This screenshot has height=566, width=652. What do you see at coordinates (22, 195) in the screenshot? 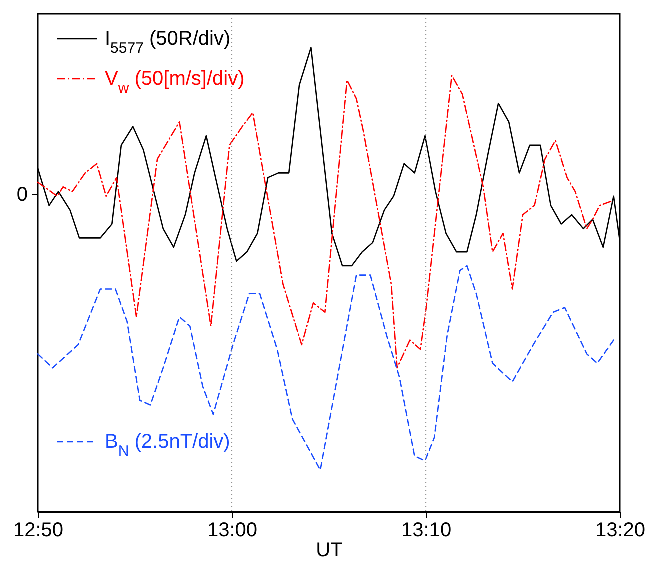
I see `text: 0` at bounding box center [22, 195].